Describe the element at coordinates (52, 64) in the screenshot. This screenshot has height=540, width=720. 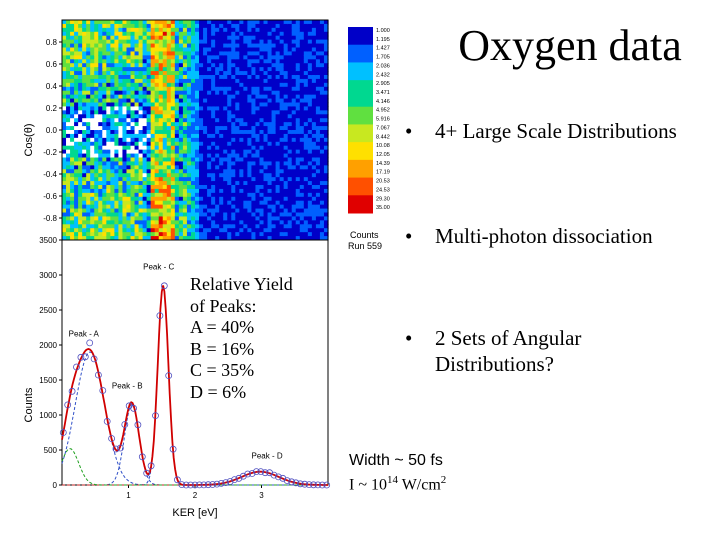
I see `heatmap-y-tick-label: 0.6` at that location.